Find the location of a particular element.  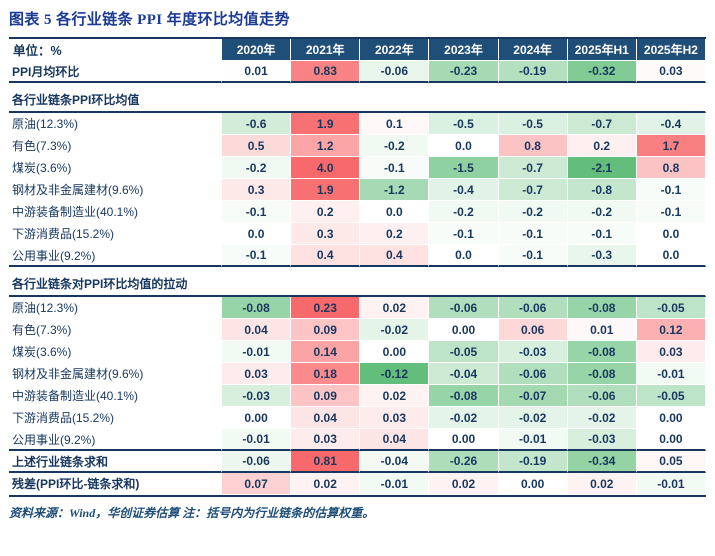

column-header: 2023年 is located at coordinates (464, 50).